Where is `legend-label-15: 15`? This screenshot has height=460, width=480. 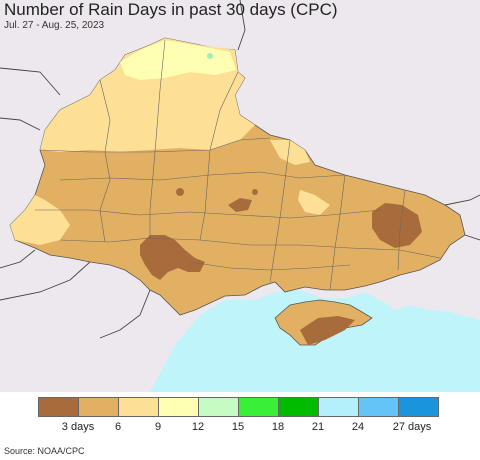
legend-label-15: 15 is located at coordinates (238, 427).